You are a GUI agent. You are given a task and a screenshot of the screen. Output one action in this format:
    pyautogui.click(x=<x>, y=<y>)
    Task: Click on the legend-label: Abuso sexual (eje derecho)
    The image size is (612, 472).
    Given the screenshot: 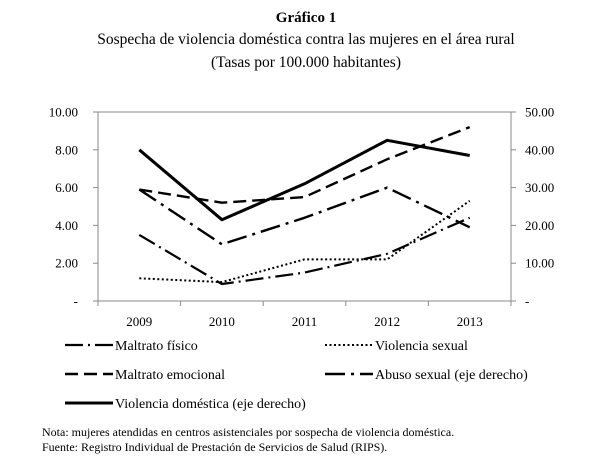 What is the action you would take?
    pyautogui.click(x=451, y=375)
    